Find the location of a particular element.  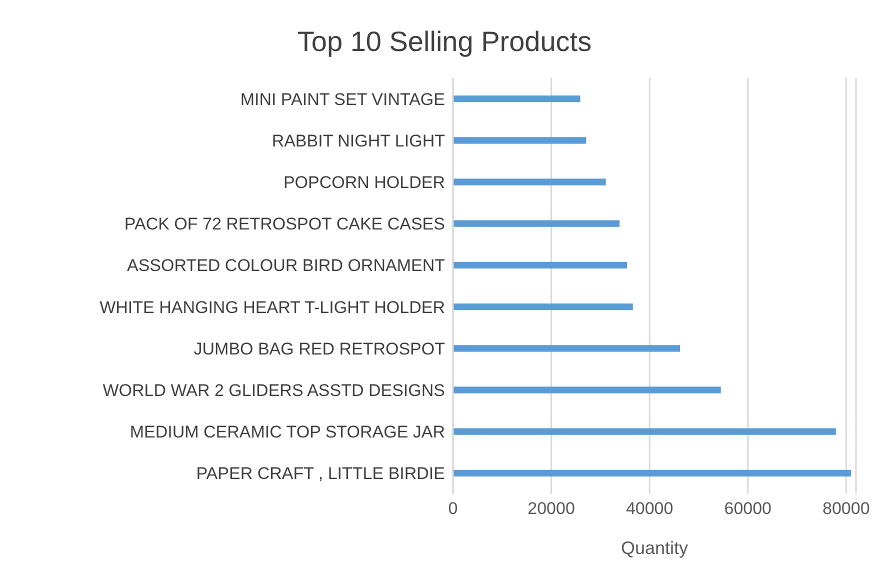

x-tick-label: 0 is located at coordinates (453, 508).